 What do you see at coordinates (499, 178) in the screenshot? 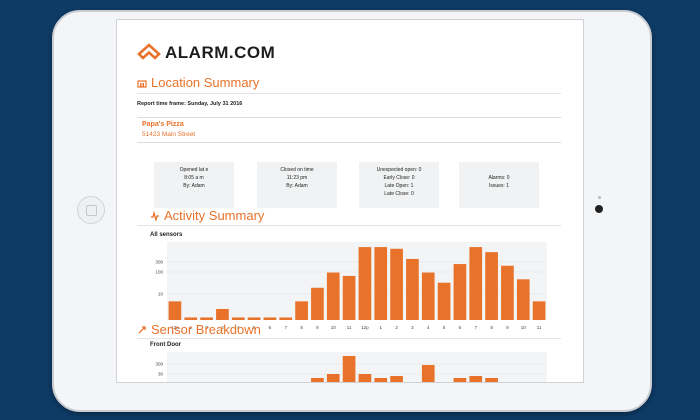
I see `card-line: Alarms: 0` at bounding box center [499, 178].